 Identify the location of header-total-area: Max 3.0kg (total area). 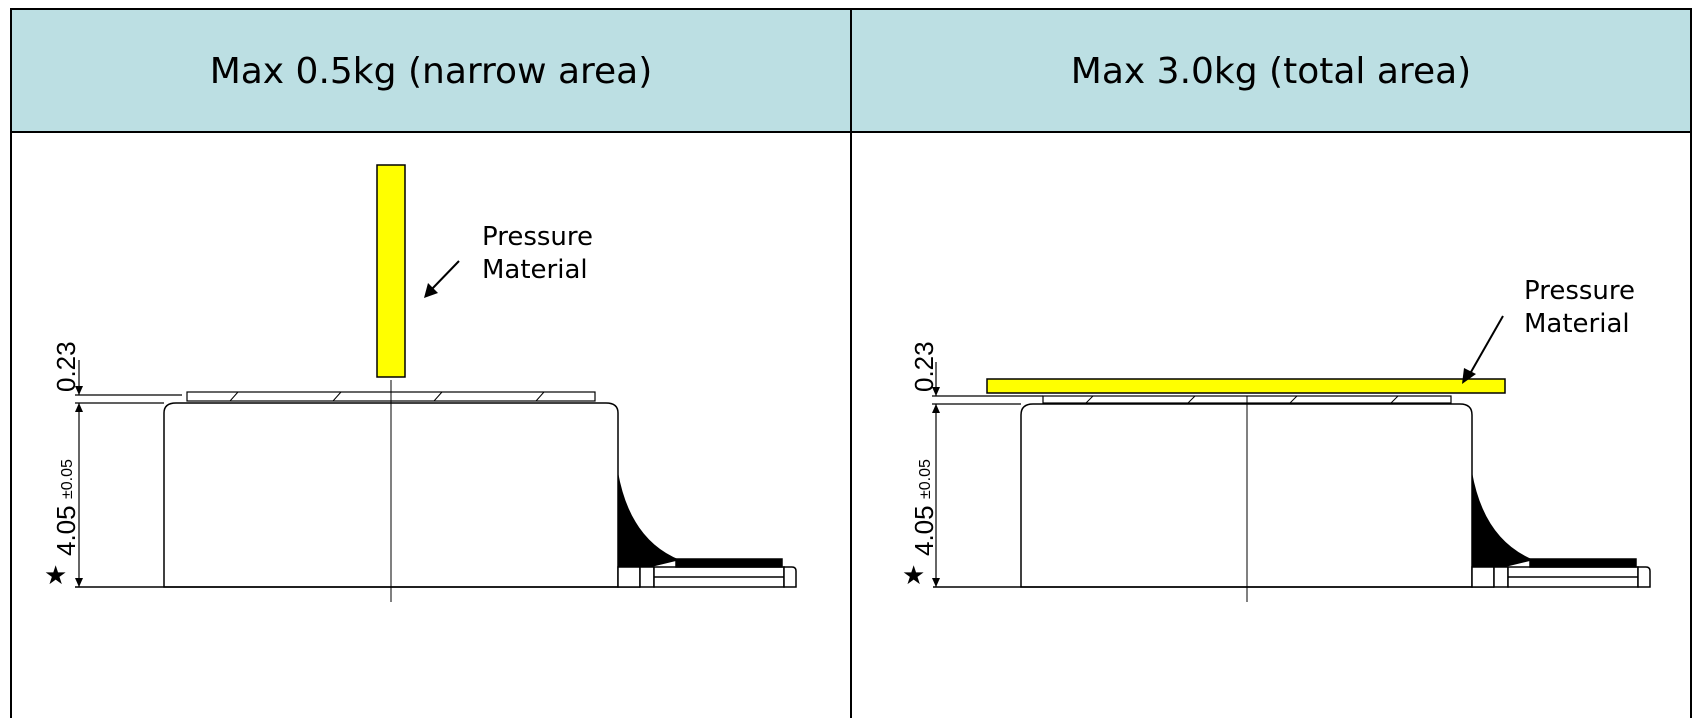
(1271, 71).